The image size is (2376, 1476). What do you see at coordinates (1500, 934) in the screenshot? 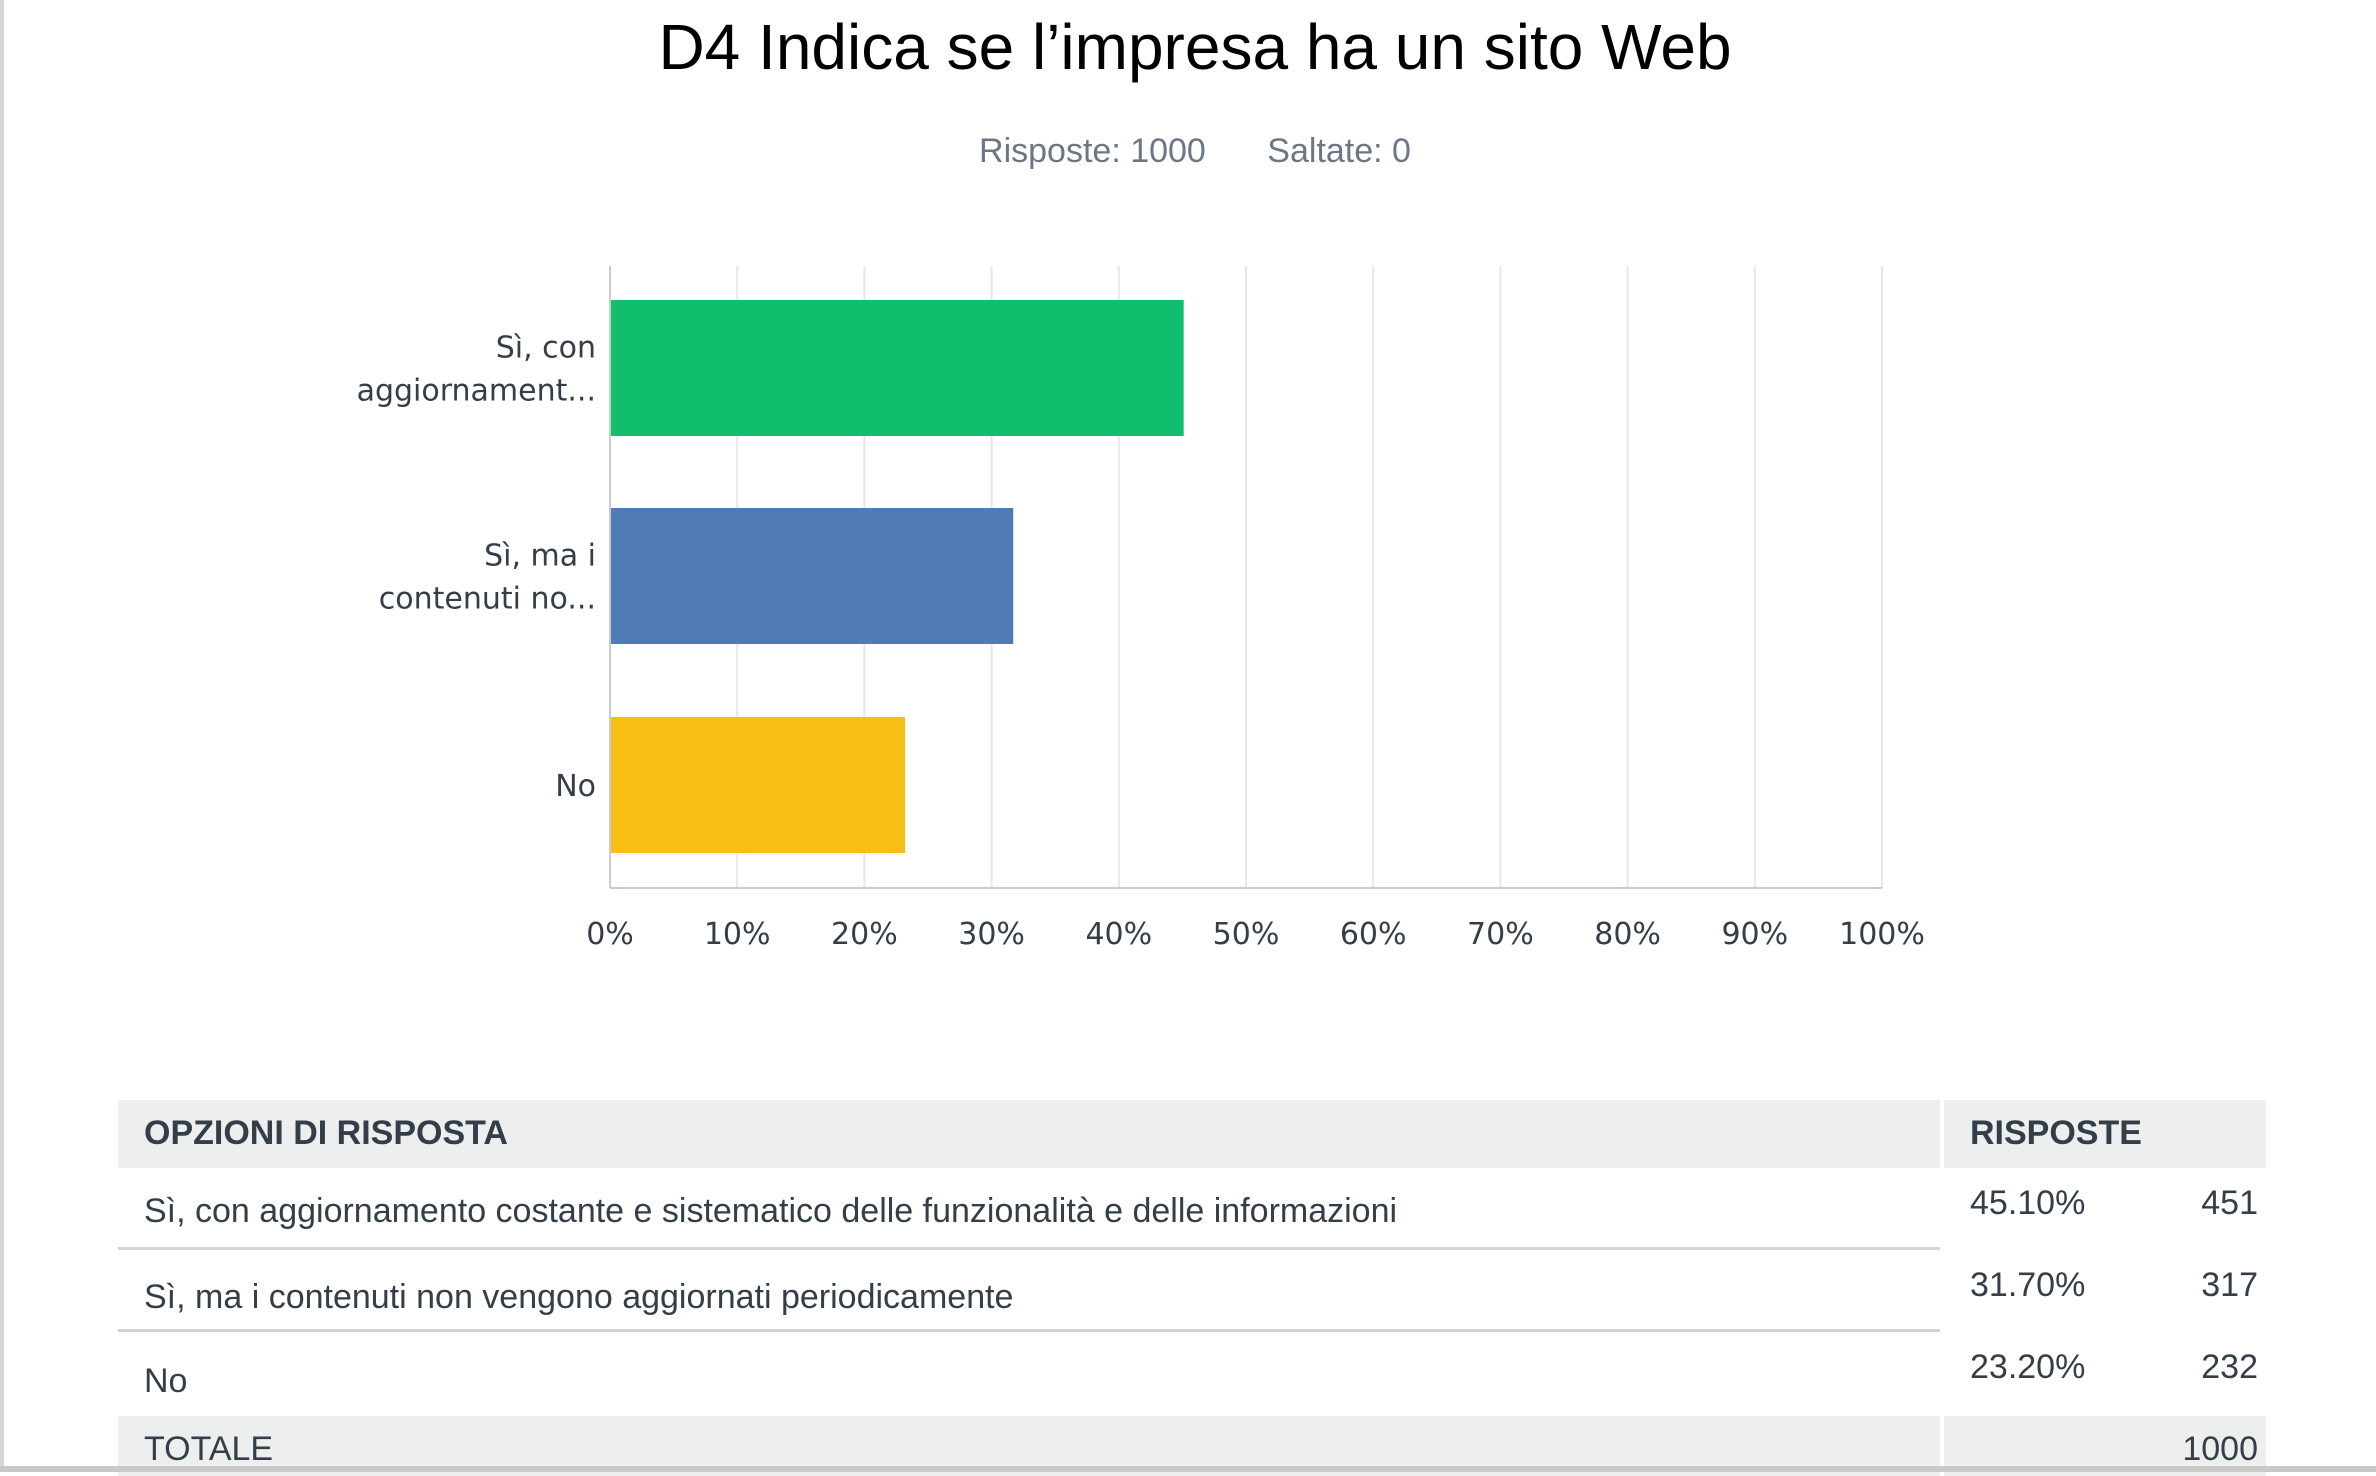
I see `x-tick-label: 70%` at bounding box center [1500, 934].